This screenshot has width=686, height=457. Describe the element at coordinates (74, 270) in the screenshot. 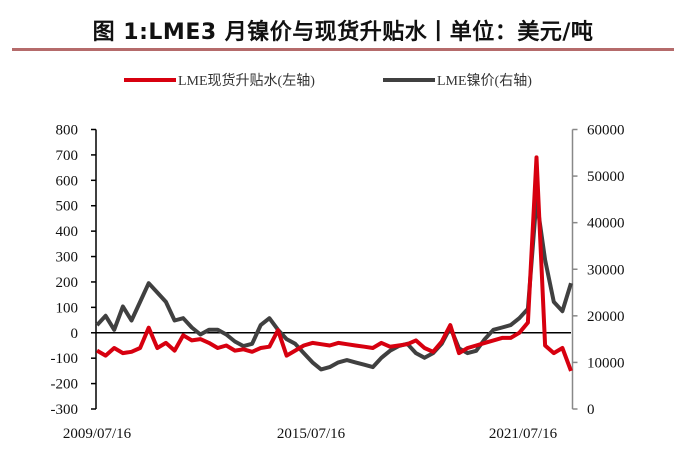

I see `left-y-axis: 800 700 600 500 400 300 200 100 0 -100 -200 -300` at that location.